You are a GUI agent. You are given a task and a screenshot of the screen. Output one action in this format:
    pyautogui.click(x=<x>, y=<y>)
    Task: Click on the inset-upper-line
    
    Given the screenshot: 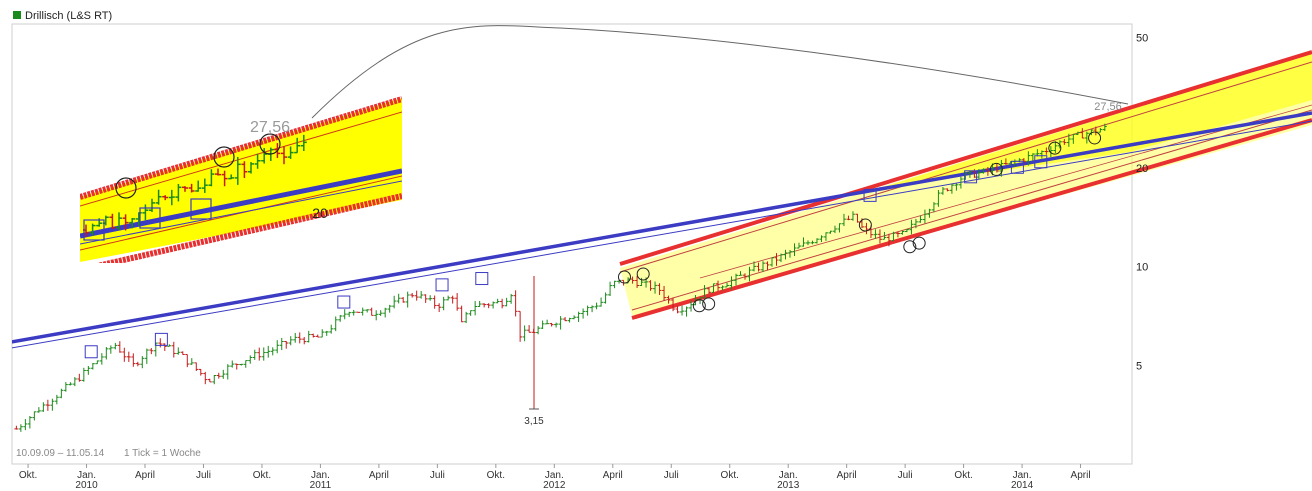 What is the action you would take?
    pyautogui.click(x=241, y=148)
    